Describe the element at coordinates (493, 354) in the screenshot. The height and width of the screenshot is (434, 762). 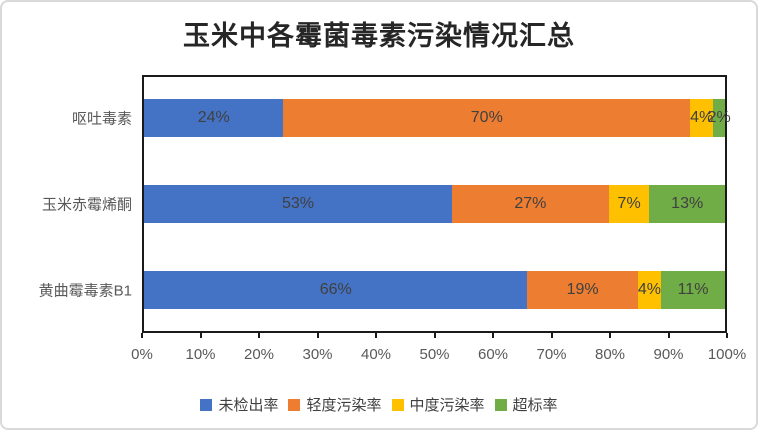
I see `x-tick-label: 60%` at that location.